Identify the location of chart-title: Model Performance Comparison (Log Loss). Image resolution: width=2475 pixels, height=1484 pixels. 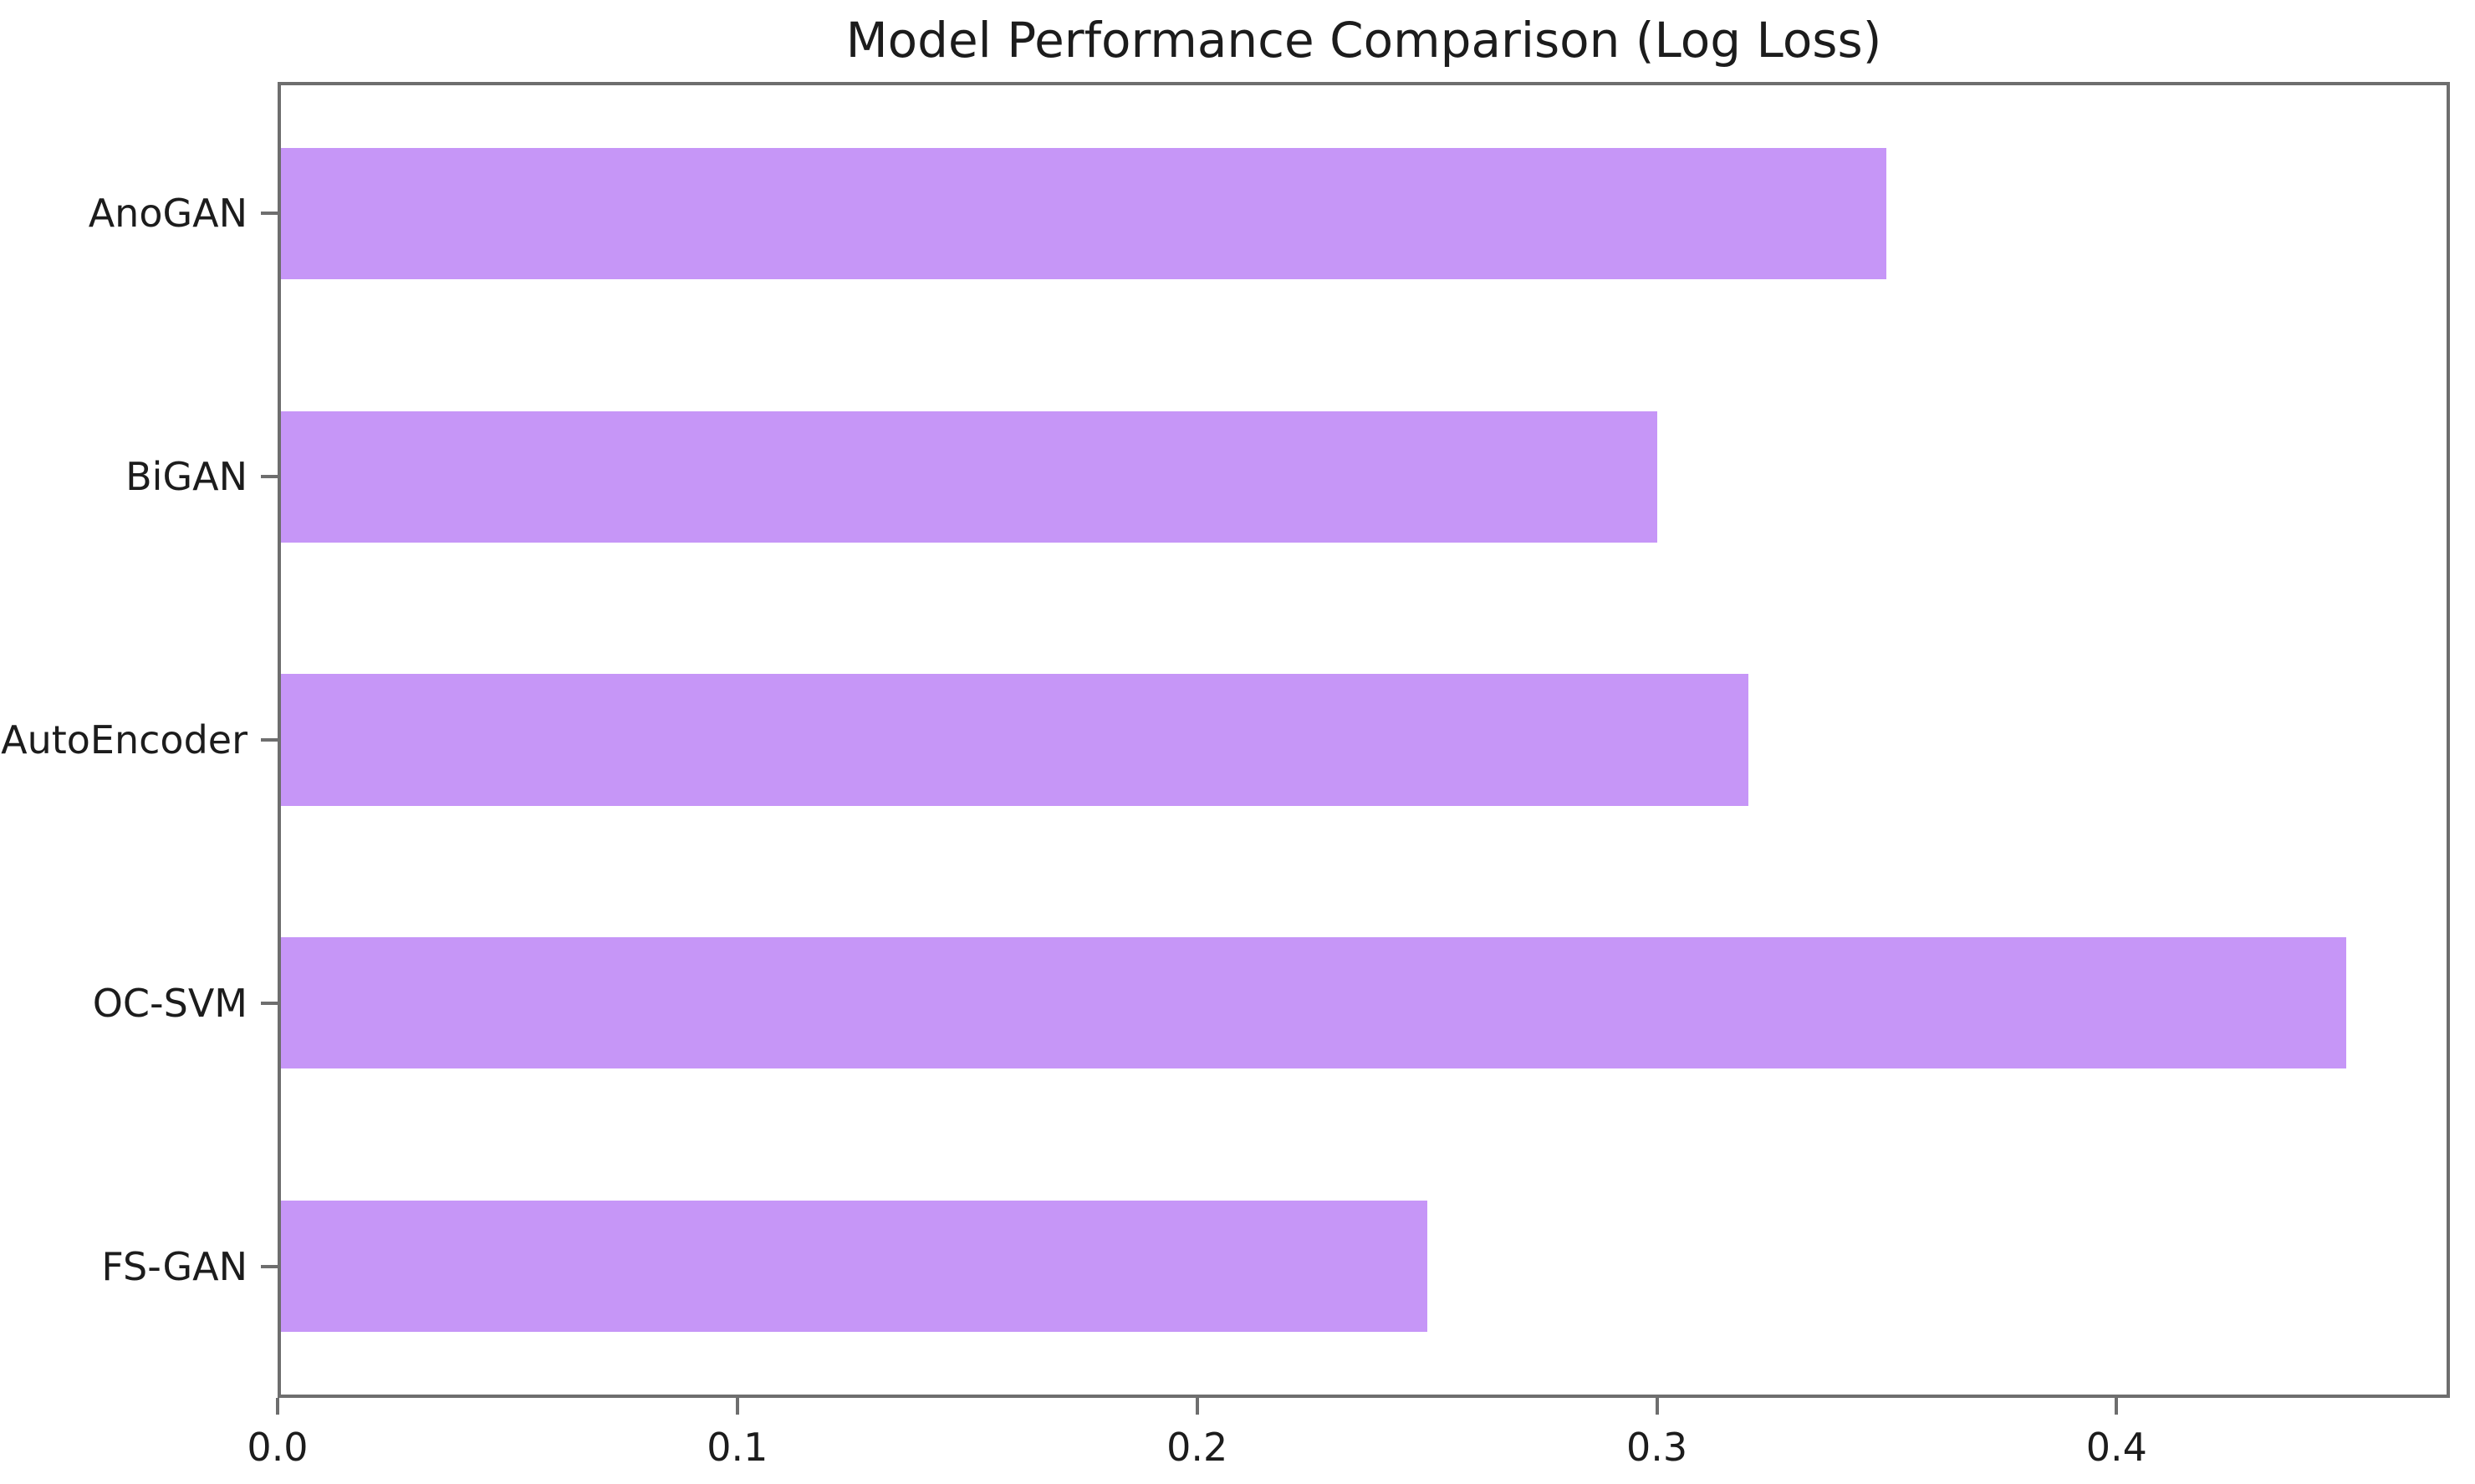
(1363, 40).